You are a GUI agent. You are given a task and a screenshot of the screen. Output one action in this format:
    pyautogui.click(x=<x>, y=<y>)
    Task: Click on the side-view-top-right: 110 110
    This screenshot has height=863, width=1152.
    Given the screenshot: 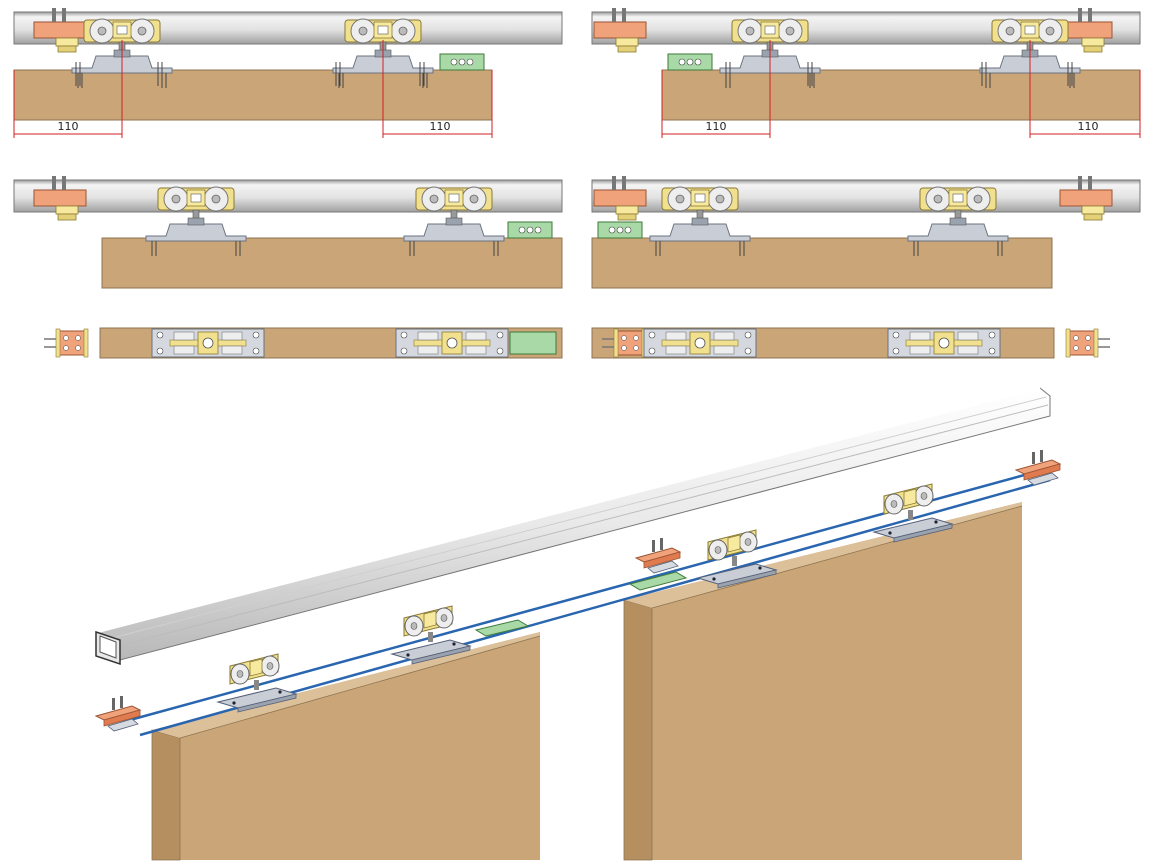 What is the action you would take?
    pyautogui.click(x=866, y=72)
    